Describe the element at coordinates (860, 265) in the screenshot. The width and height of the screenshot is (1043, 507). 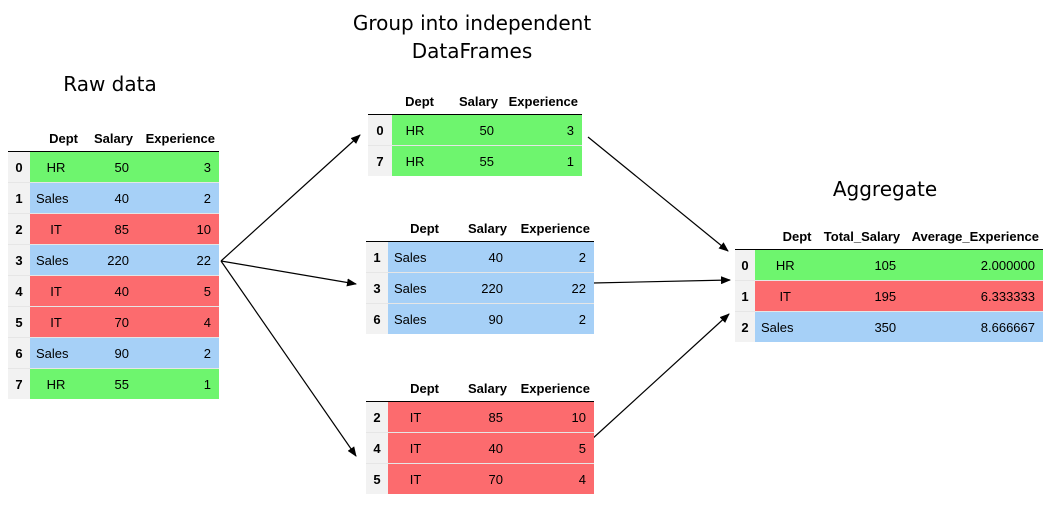
I see `total-salary-cell: 105` at that location.